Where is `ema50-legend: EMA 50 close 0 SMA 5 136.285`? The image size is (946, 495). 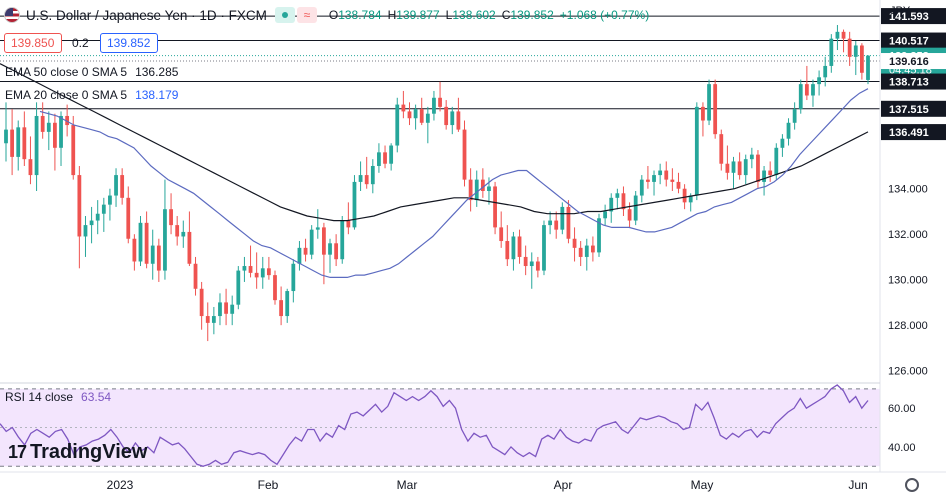
ema50-legend: EMA 50 close 0 SMA 5 136.285 is located at coordinates (91, 72).